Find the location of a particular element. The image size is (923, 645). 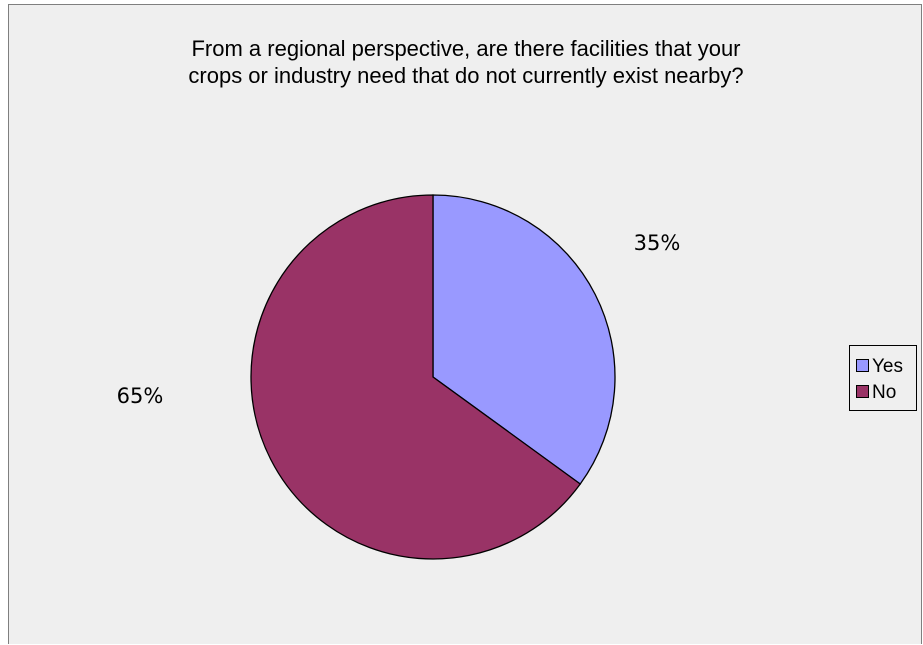

legend-swatch-yes is located at coordinates (862, 366).